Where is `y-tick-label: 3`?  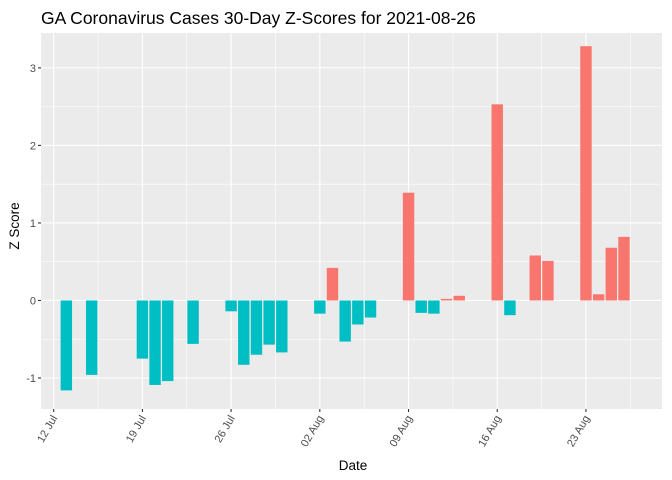 y-tick-label: 3 is located at coordinates (33, 69).